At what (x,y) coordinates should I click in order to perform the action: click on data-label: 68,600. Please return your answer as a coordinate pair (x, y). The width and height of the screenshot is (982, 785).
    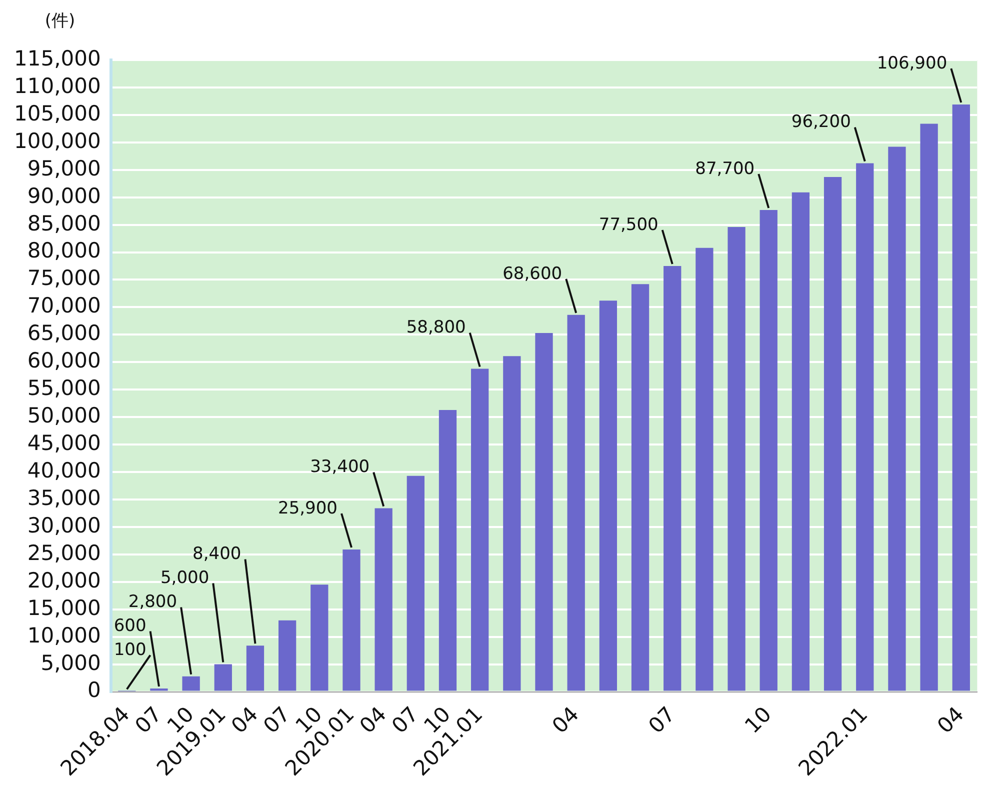
    Looking at the image, I should click on (532, 274).